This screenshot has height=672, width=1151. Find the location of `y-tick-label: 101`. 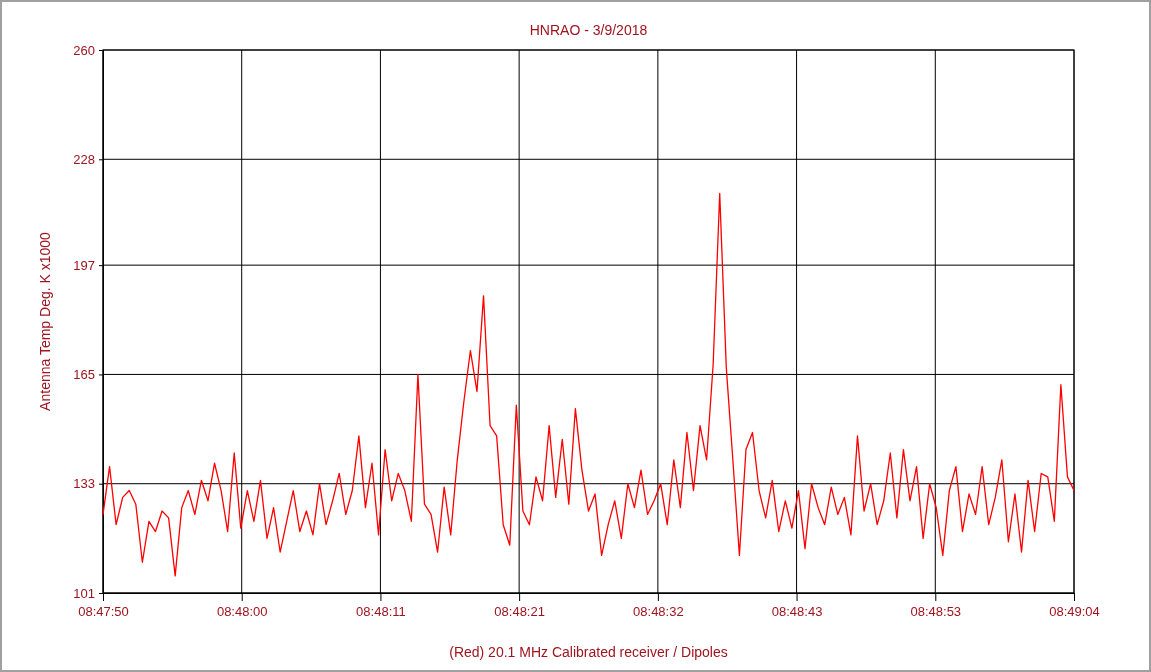

y-tick-label: 101 is located at coordinates (84, 593).